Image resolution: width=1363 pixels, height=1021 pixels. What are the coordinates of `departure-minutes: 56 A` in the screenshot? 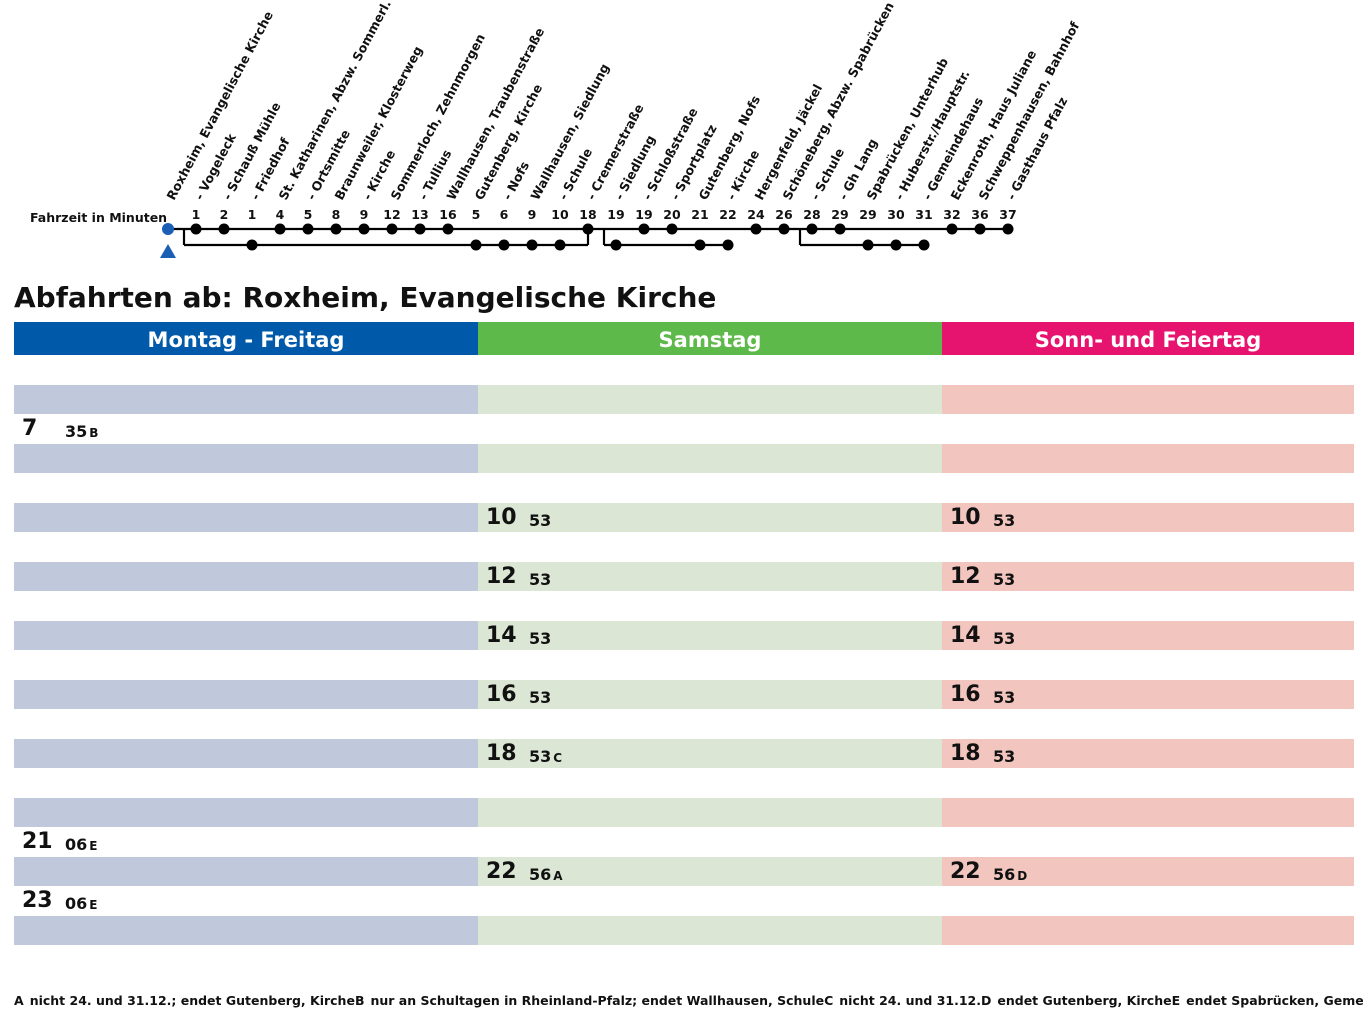 It's located at (546, 875).